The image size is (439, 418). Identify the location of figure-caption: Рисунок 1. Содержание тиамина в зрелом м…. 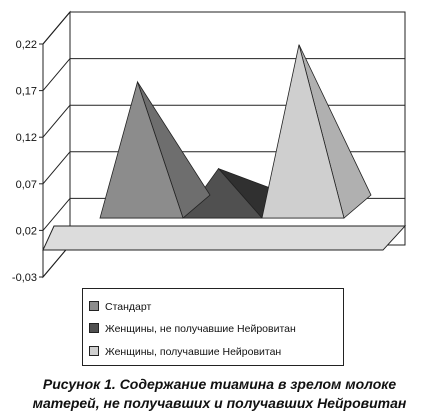
(219, 394).